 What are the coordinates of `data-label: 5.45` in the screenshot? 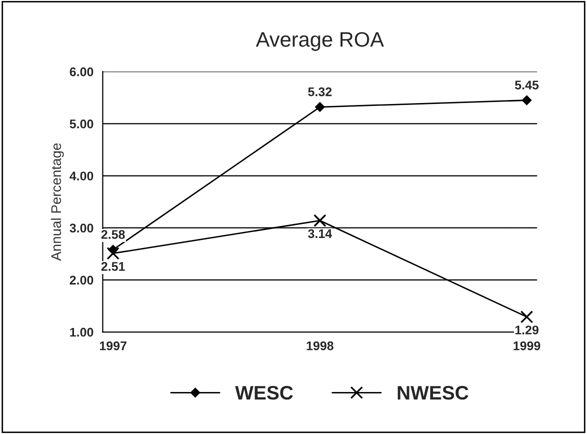 It's located at (526, 85).